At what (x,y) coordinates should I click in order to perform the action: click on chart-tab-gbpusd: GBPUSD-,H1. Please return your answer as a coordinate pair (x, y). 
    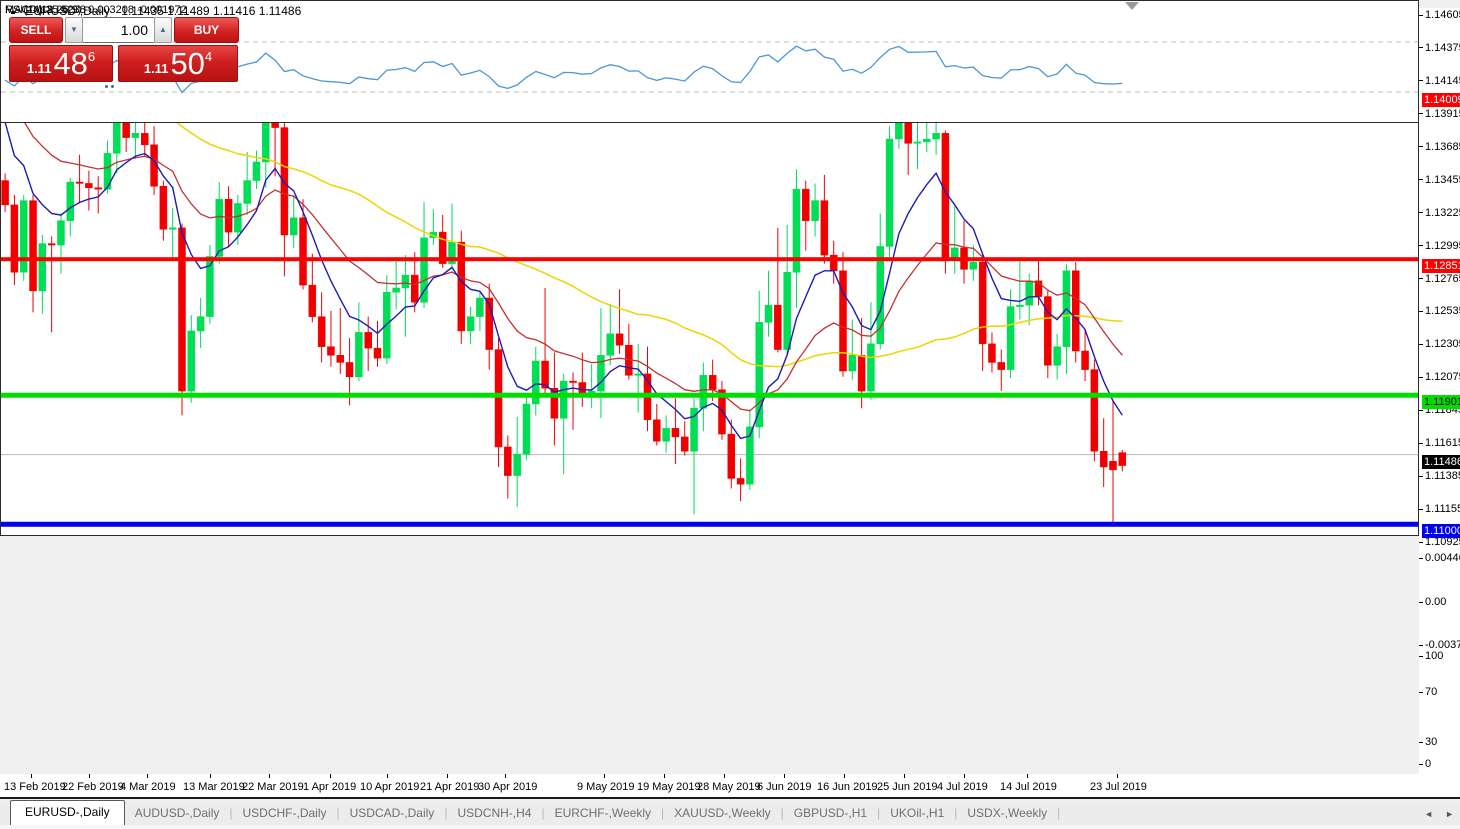
    Looking at the image, I should click on (830, 813).